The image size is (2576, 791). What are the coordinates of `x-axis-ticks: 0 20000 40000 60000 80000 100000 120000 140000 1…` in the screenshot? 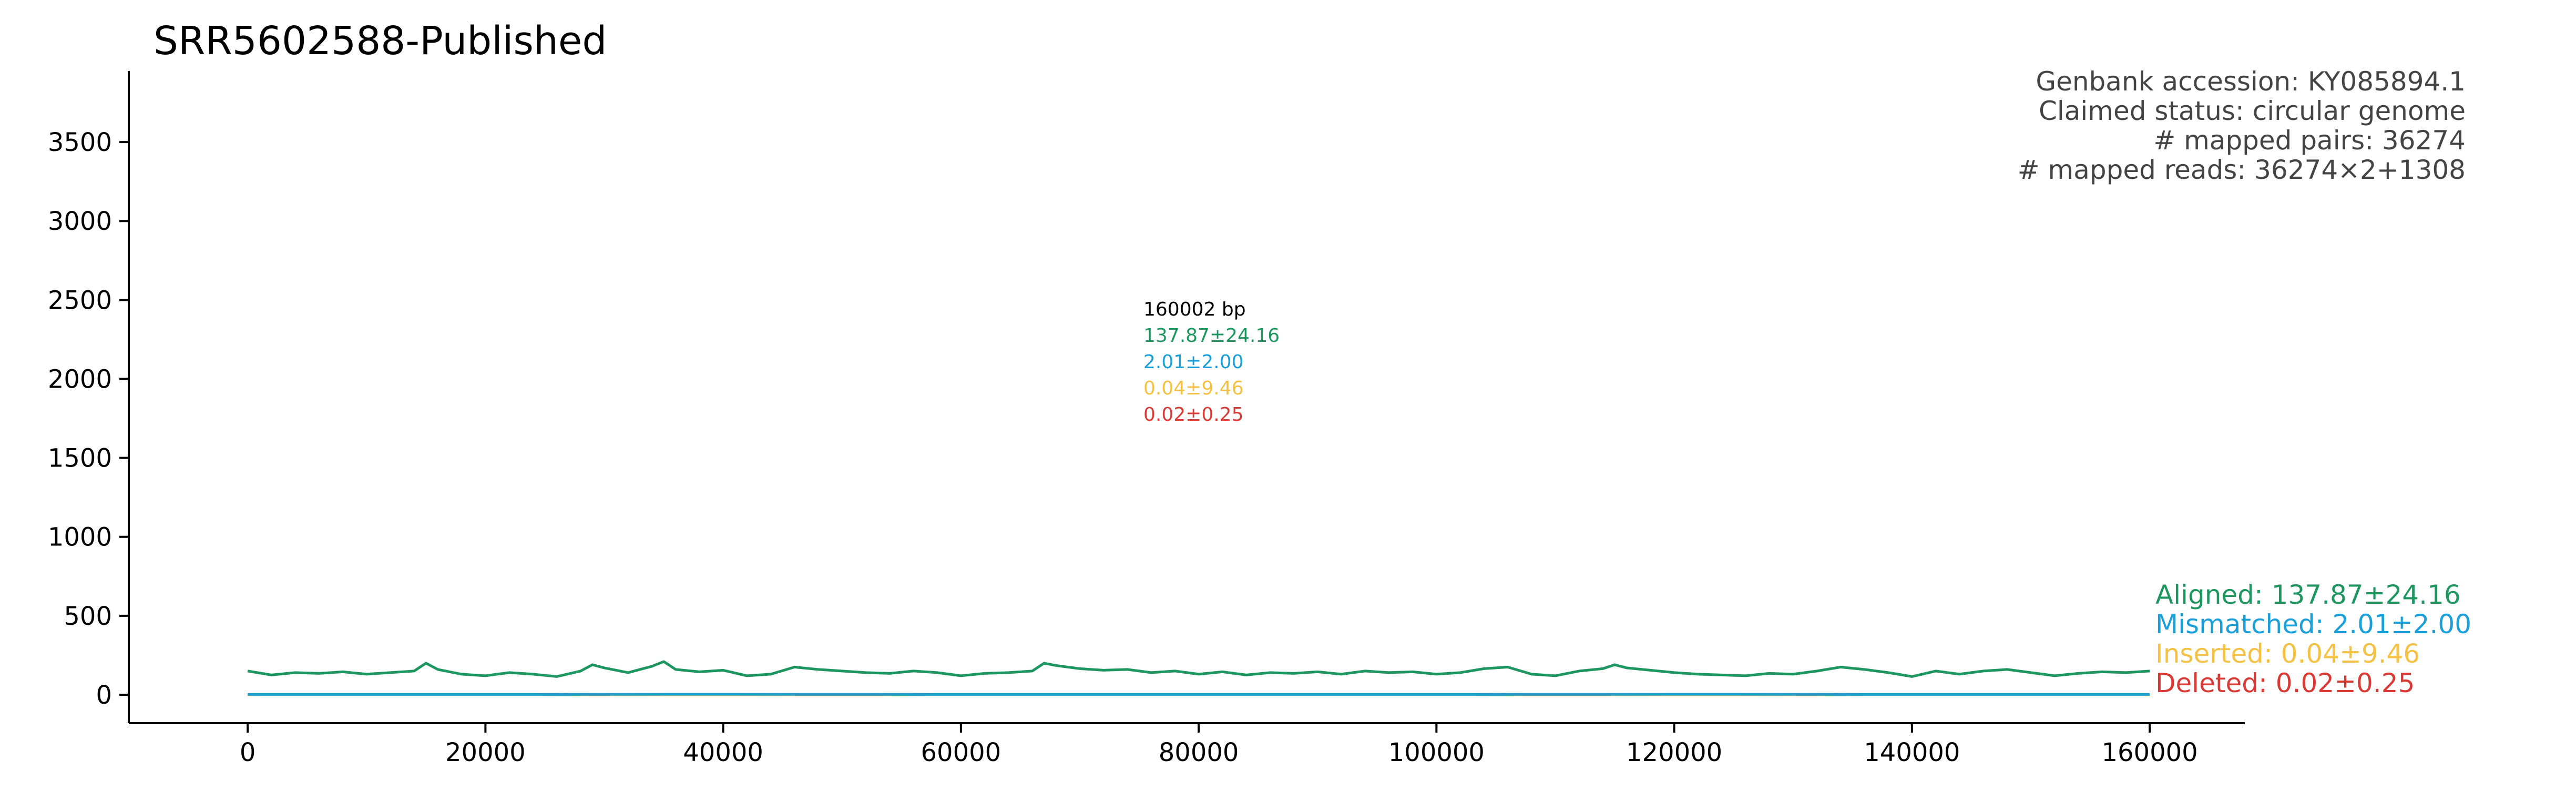 It's located at (1219, 745).